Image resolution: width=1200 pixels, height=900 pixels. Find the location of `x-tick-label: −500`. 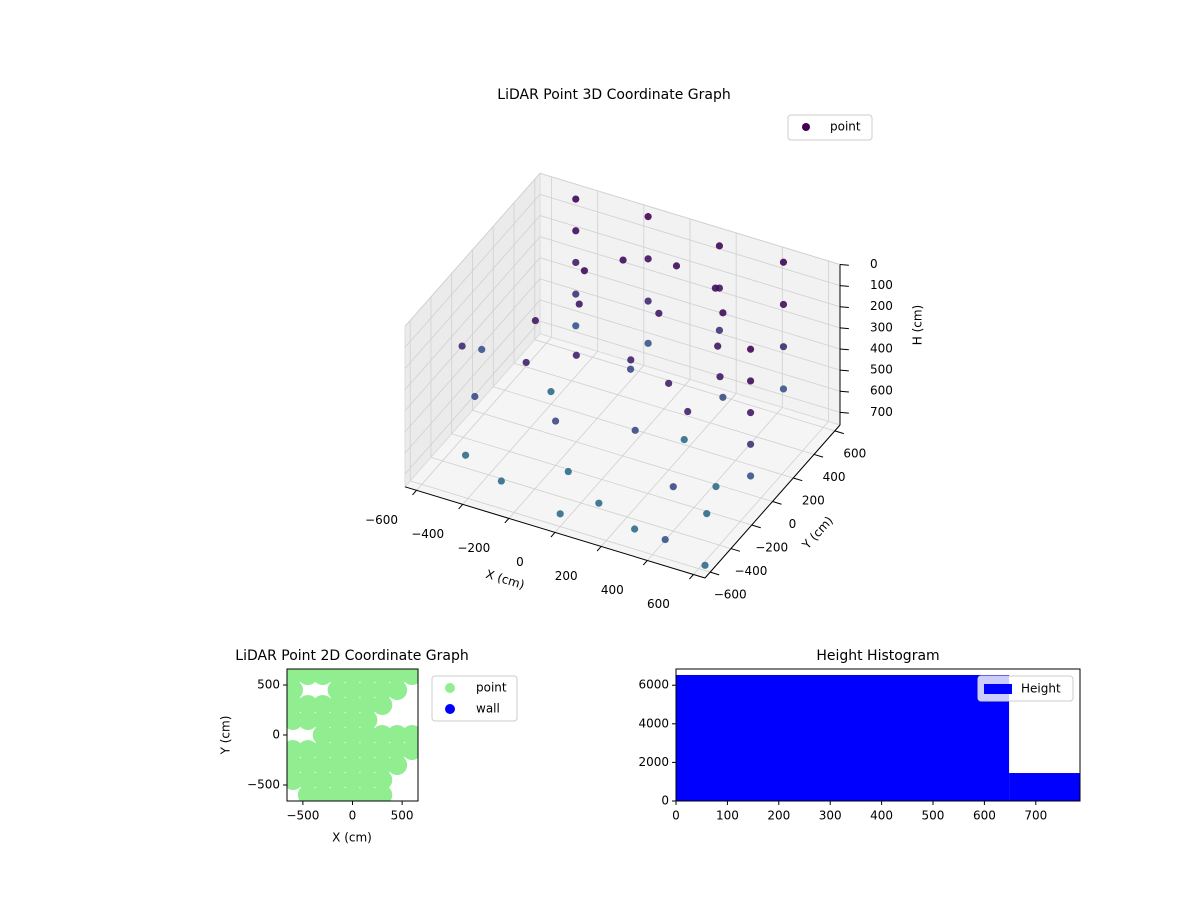

x-tick-label: −500 is located at coordinates (302, 816).